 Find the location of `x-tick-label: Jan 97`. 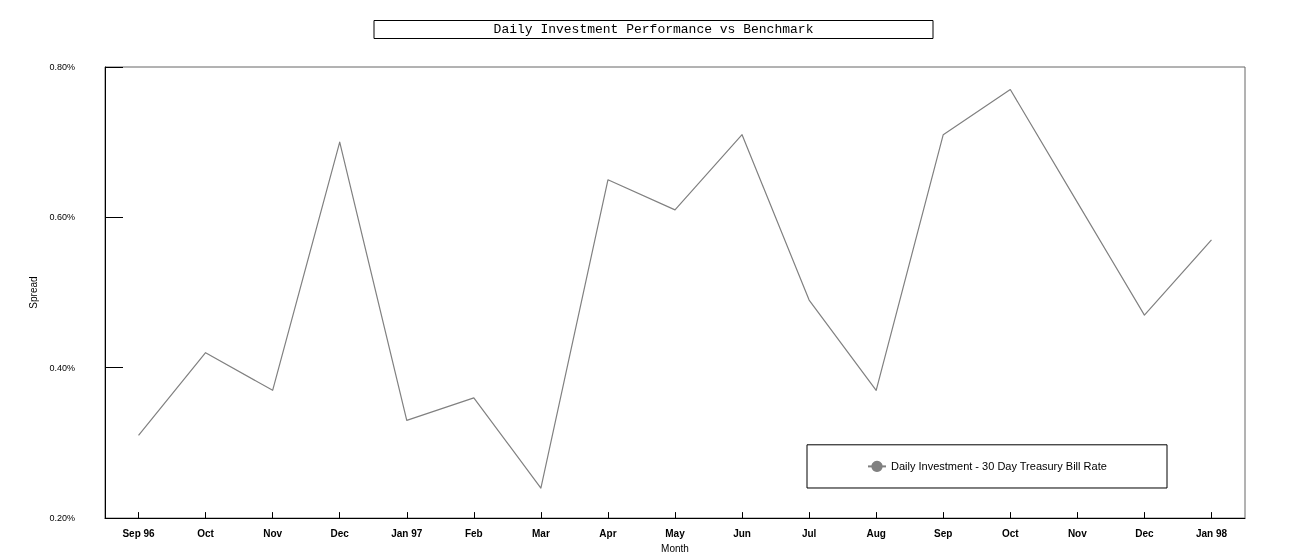

x-tick-label: Jan 97 is located at coordinates (407, 533).